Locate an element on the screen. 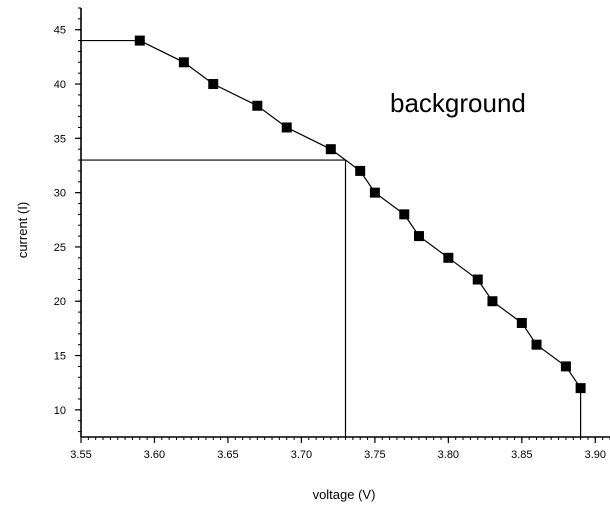 This screenshot has width=610, height=506. x-tick-label: 3.70 is located at coordinates (301, 455).